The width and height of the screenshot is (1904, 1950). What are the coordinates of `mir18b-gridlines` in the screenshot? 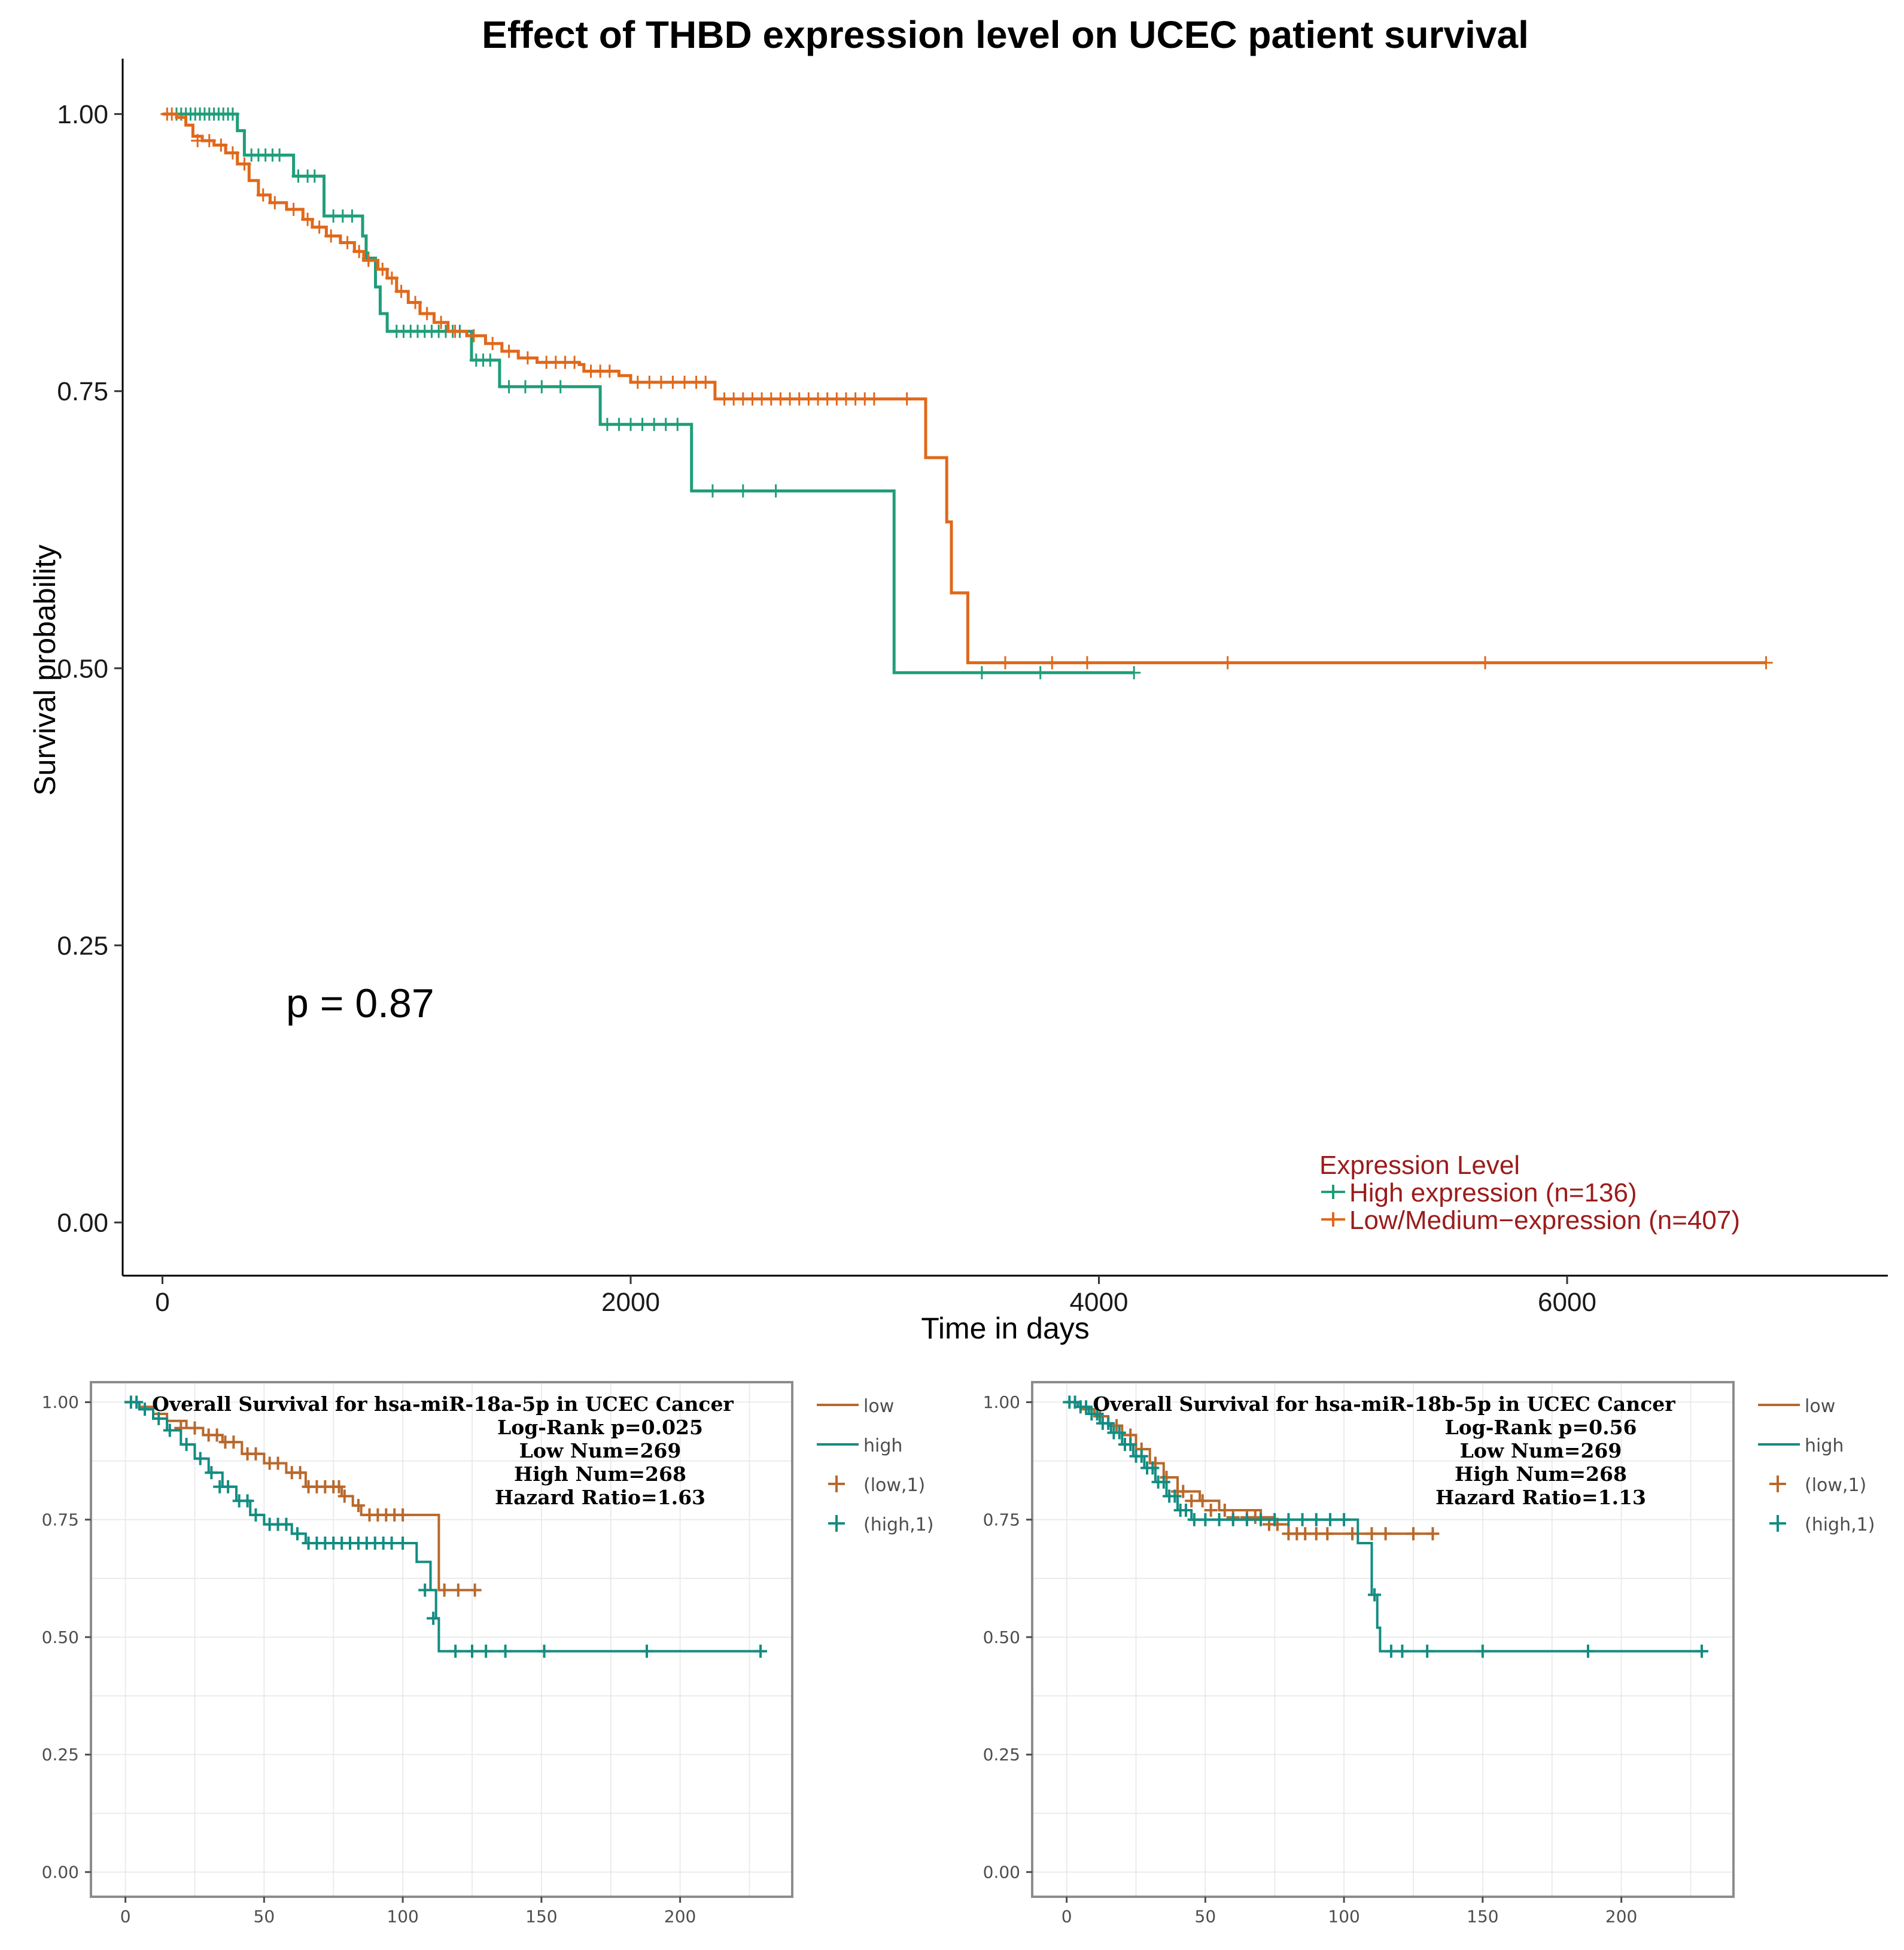 It's located at (1382, 1639).